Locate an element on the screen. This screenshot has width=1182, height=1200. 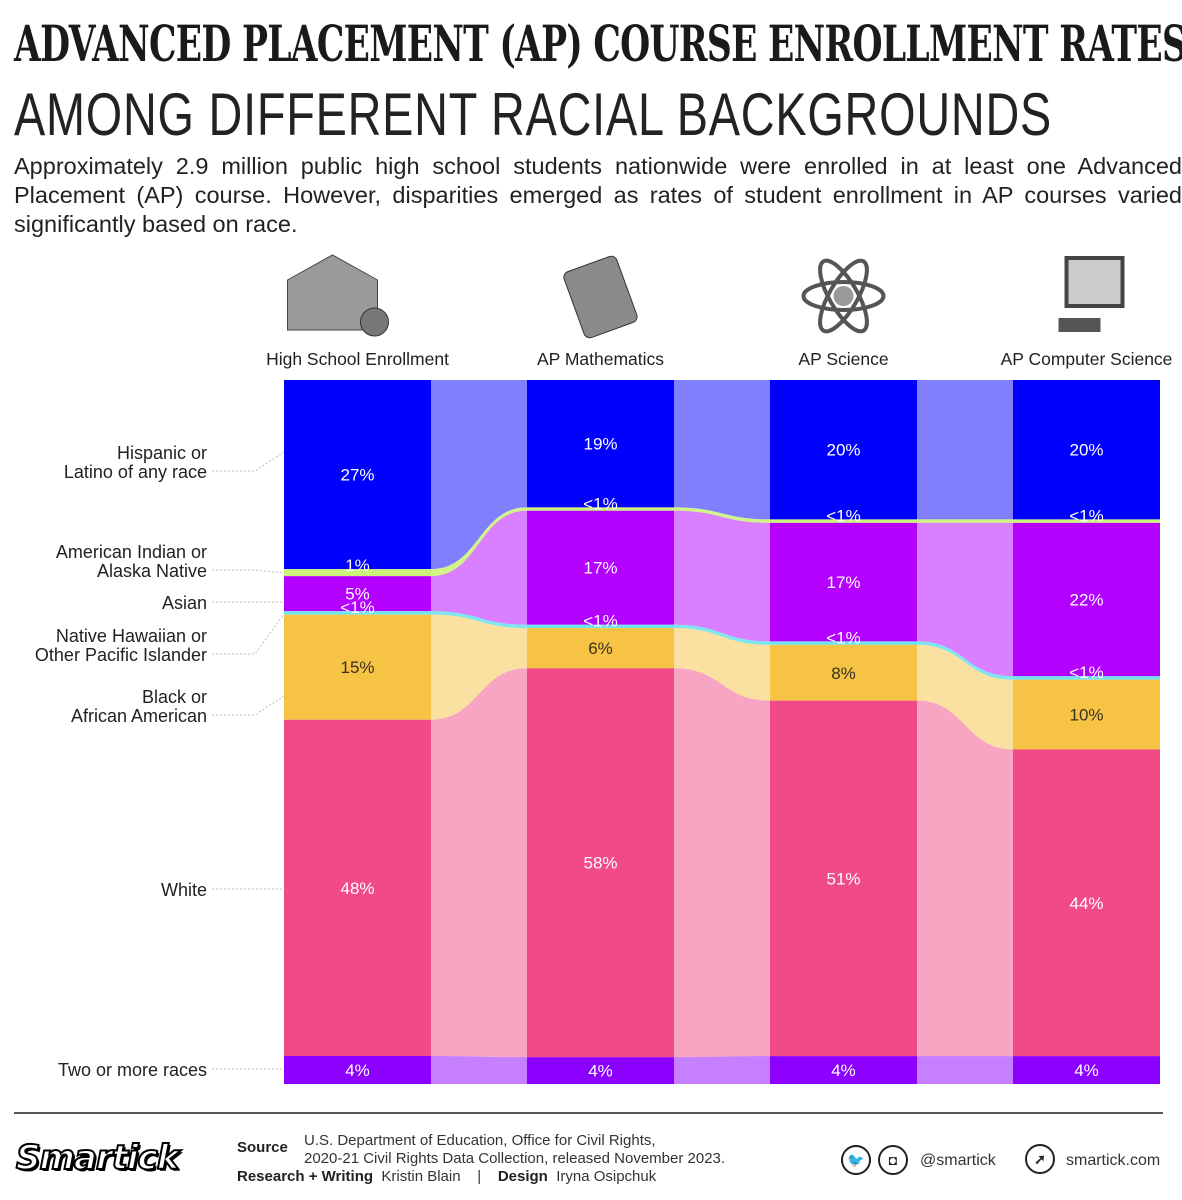
data-label: 5% is located at coordinates (357, 594).